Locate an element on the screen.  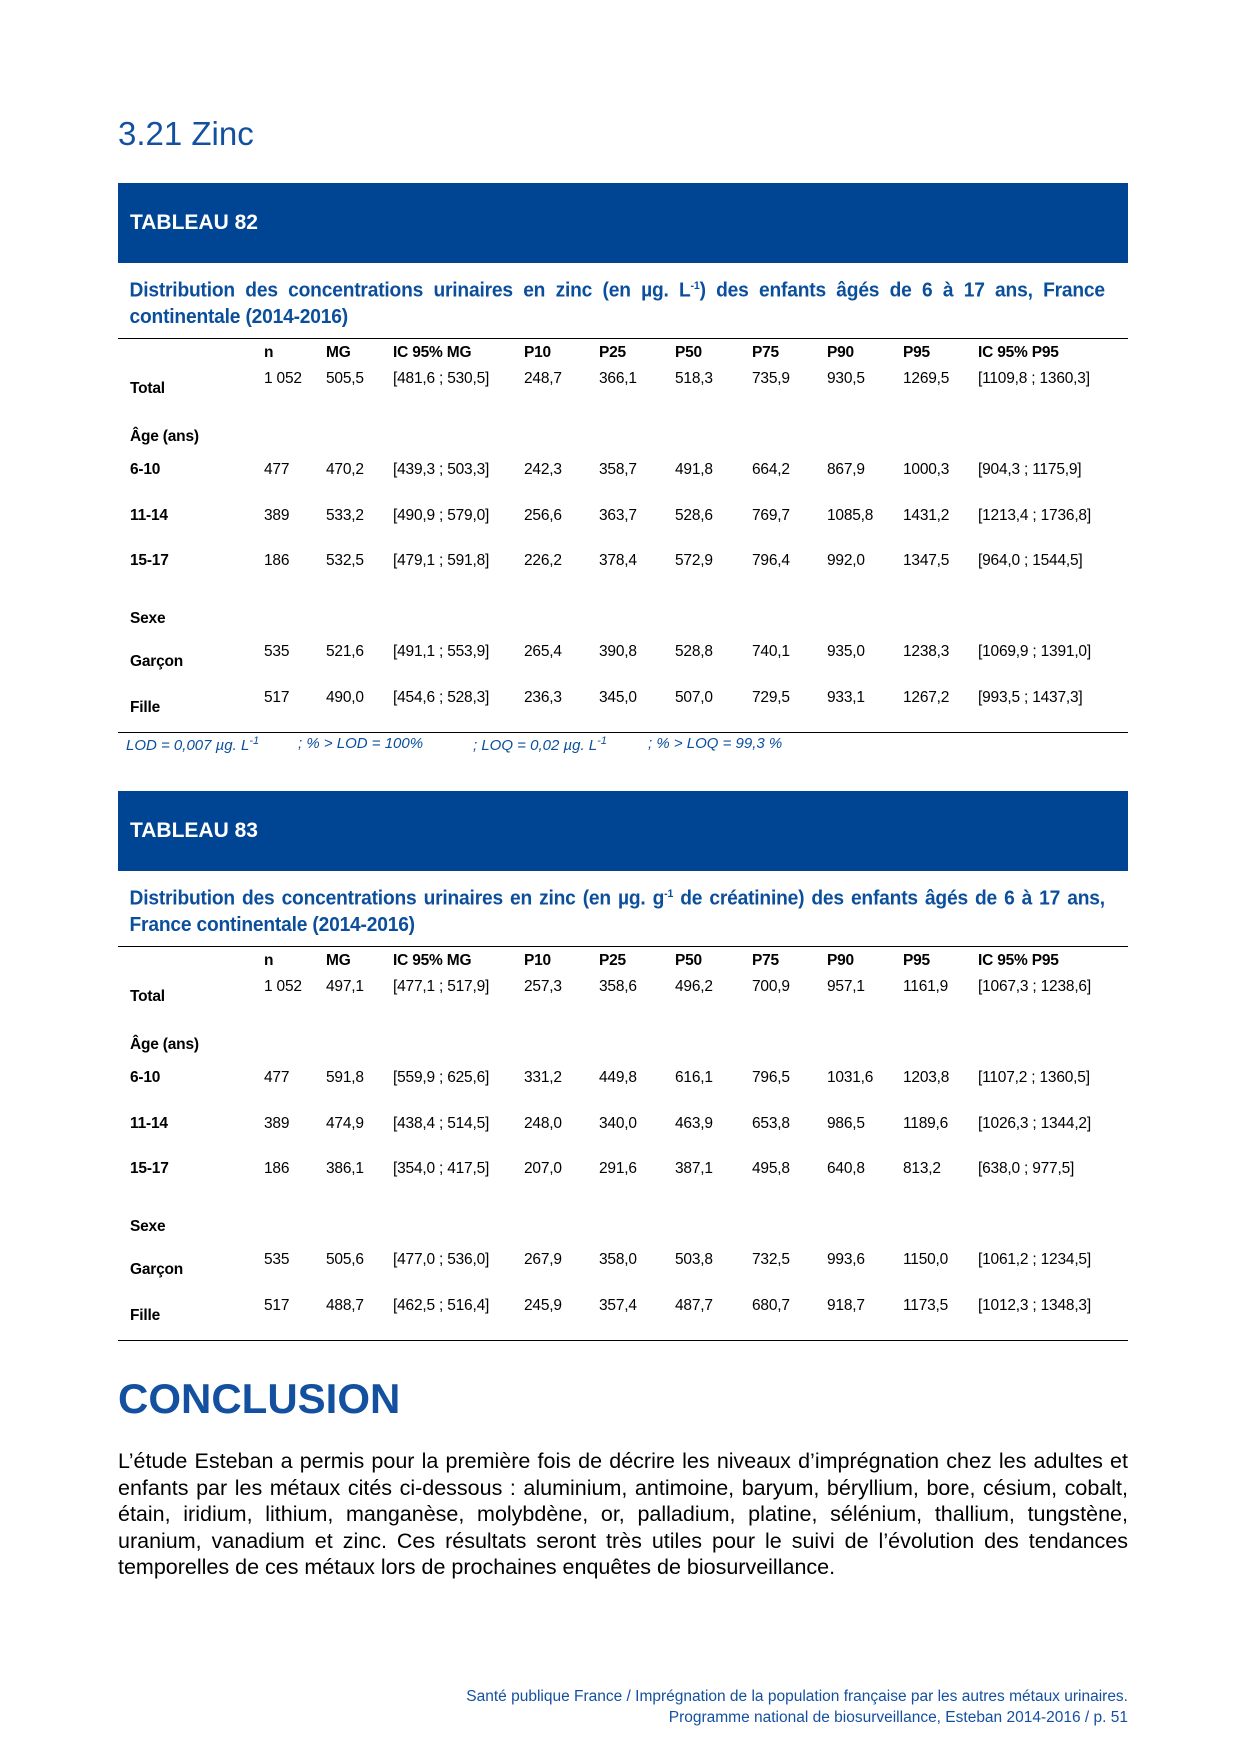
cell: 1161,9 is located at coordinates (926, 987).